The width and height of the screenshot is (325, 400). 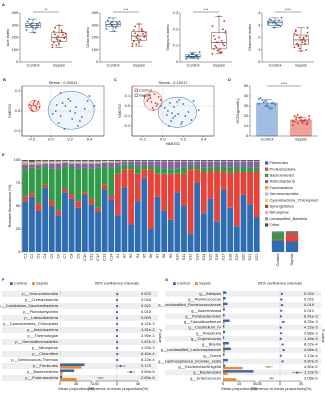 I want to click on y-tick-label: 0, so click(x=97, y=61).